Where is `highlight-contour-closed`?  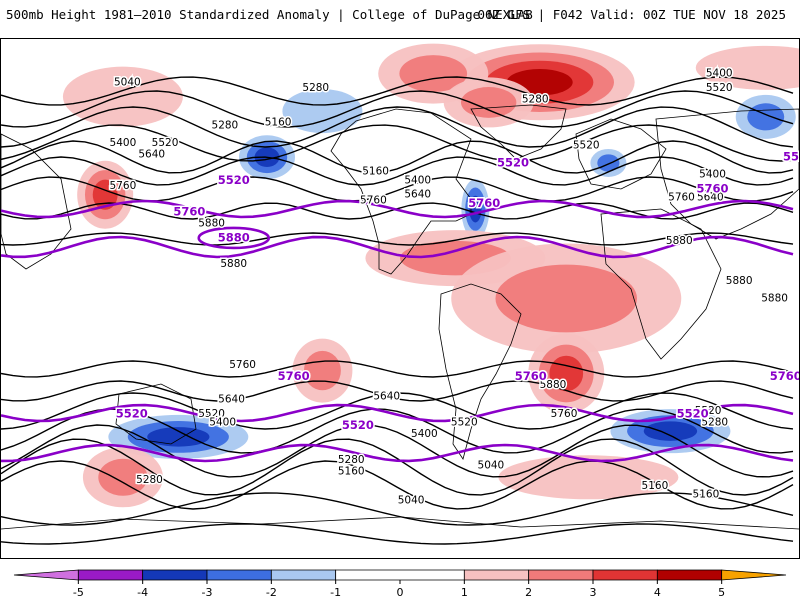 highlight-contour-closed is located at coordinates (234, 238).